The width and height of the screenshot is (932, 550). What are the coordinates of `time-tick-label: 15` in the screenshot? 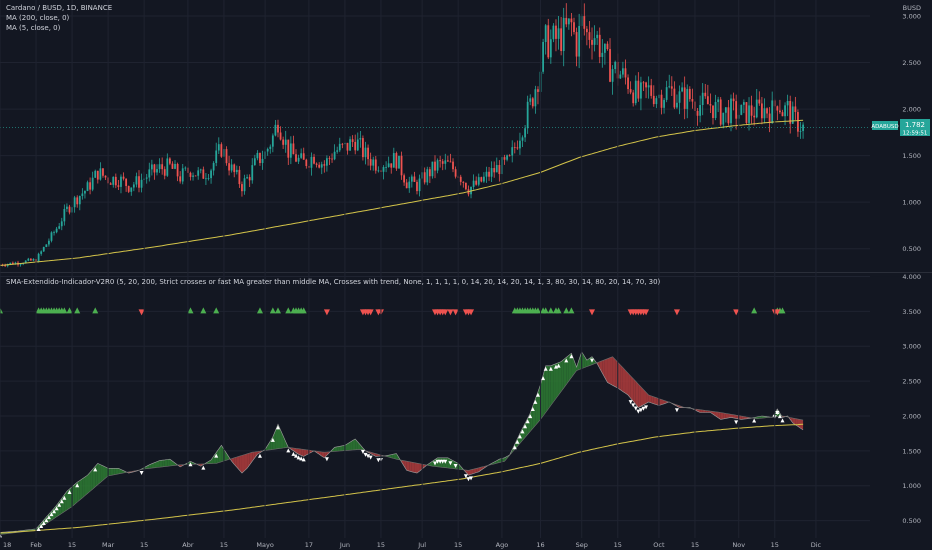 It's located at (381, 545).